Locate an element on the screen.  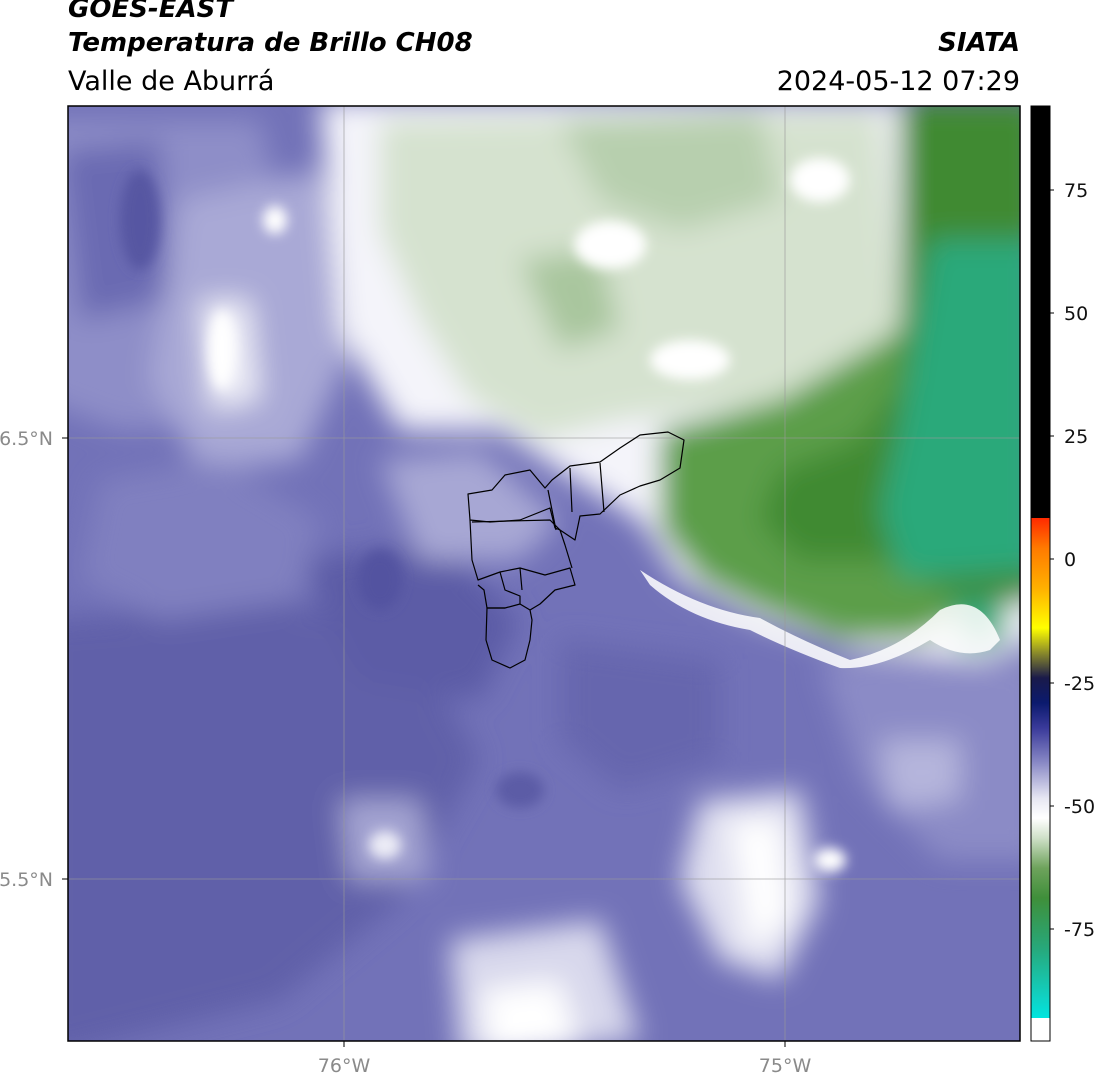
cloud-edge-band is located at coordinates (820, 619).